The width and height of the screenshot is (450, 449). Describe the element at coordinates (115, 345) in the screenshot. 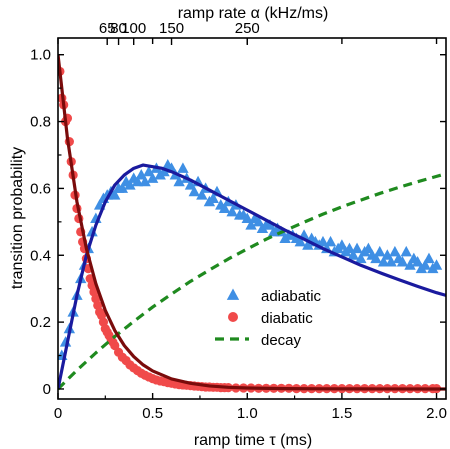

I see `diabatic-point` at that location.